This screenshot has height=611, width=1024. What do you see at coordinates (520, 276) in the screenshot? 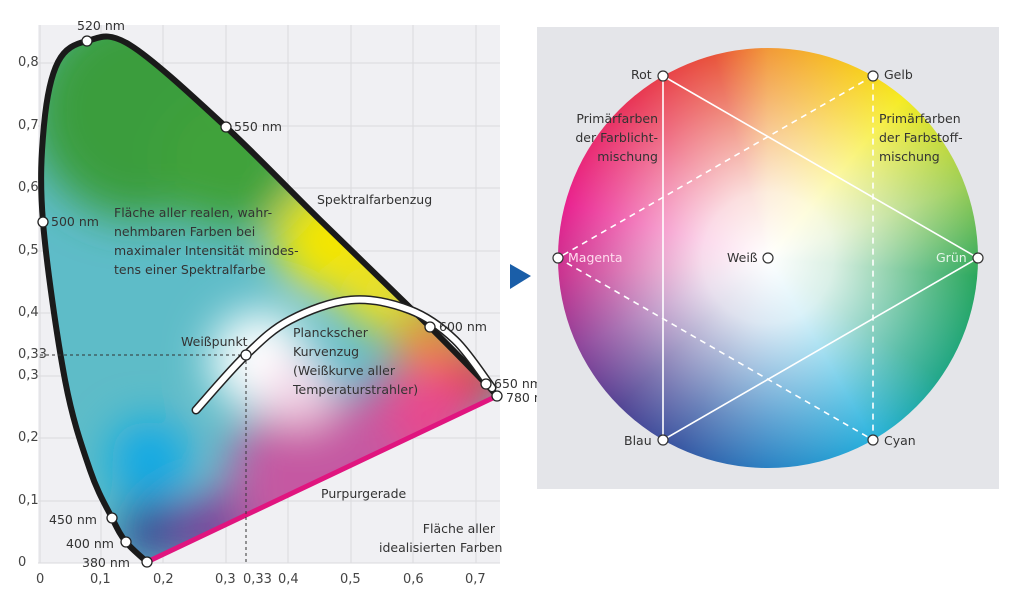
I see `arrow-right-icon` at bounding box center [520, 276].